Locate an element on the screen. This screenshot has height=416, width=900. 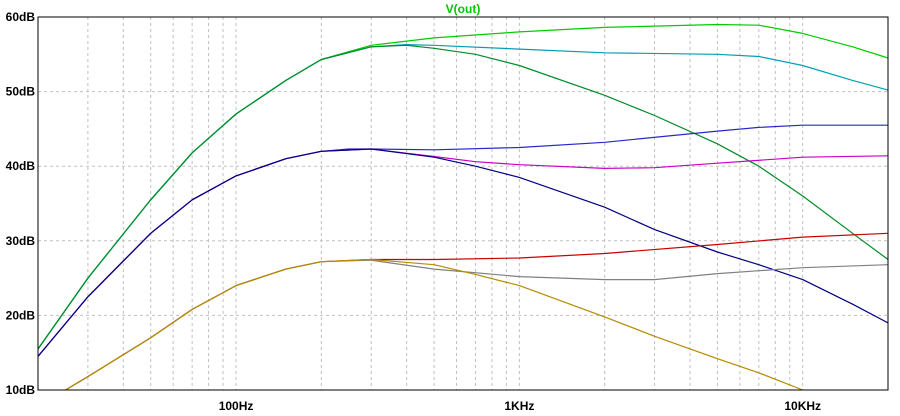
x-tick-label: 10KHz is located at coordinates (802, 406).